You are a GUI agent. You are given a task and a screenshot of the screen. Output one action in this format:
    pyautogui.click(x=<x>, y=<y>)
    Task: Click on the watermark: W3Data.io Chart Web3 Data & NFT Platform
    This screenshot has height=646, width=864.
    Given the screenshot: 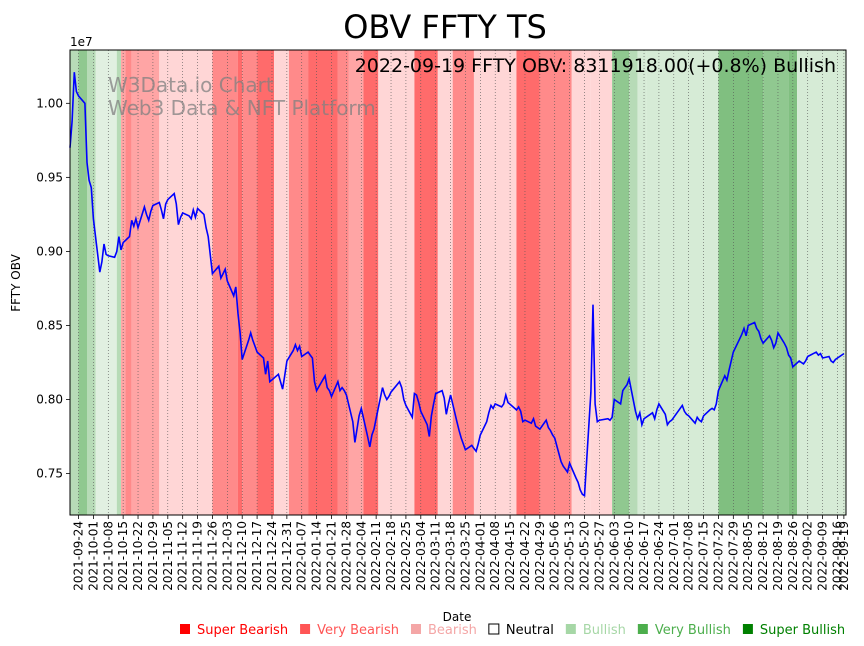 What is the action you would take?
    pyautogui.click(x=242, y=96)
    